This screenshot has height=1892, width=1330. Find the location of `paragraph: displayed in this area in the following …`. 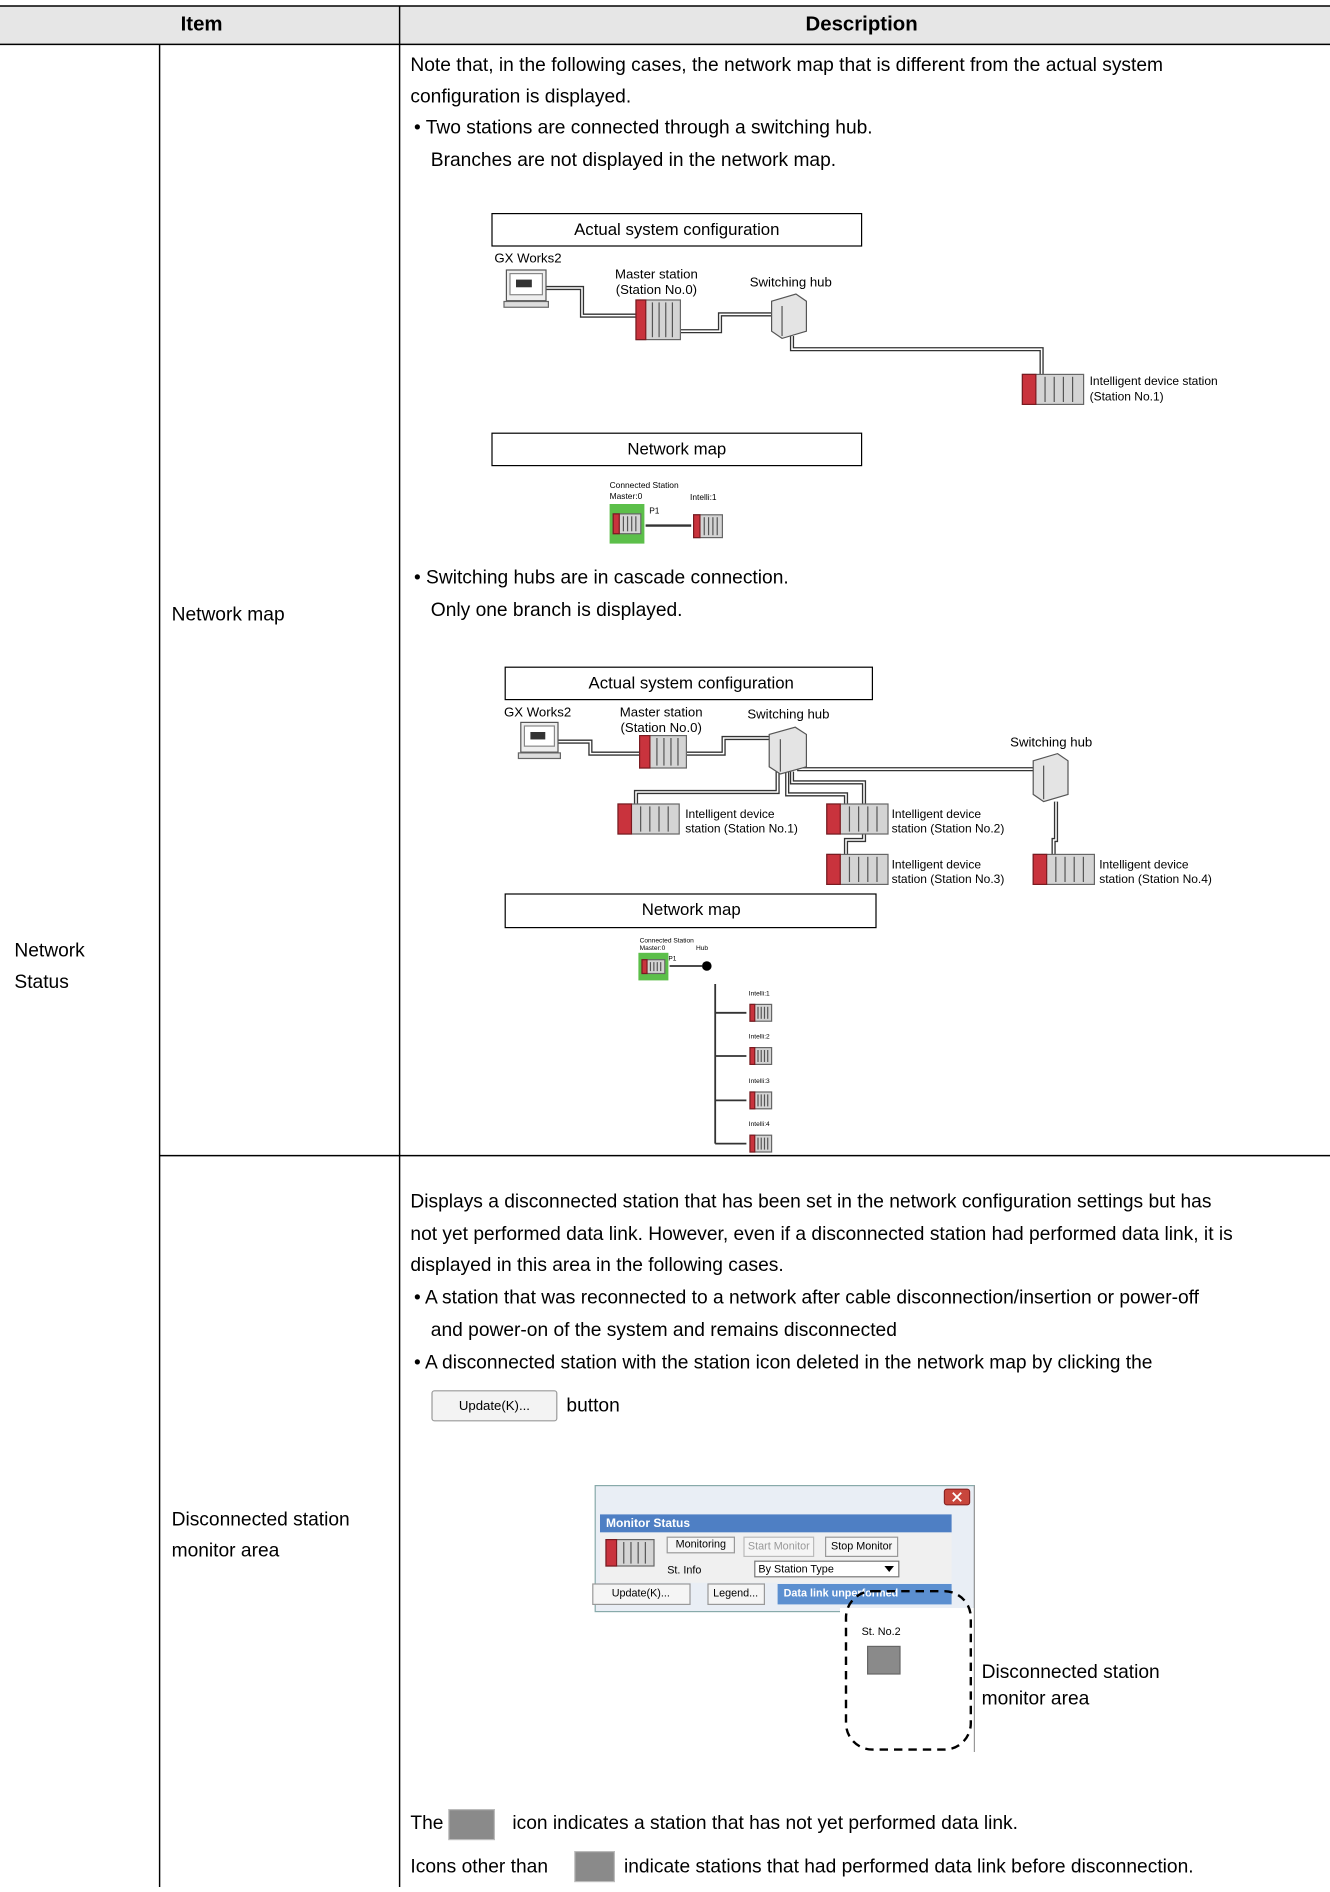

paragraph: displayed in this area in the following … is located at coordinates (596, 1265).